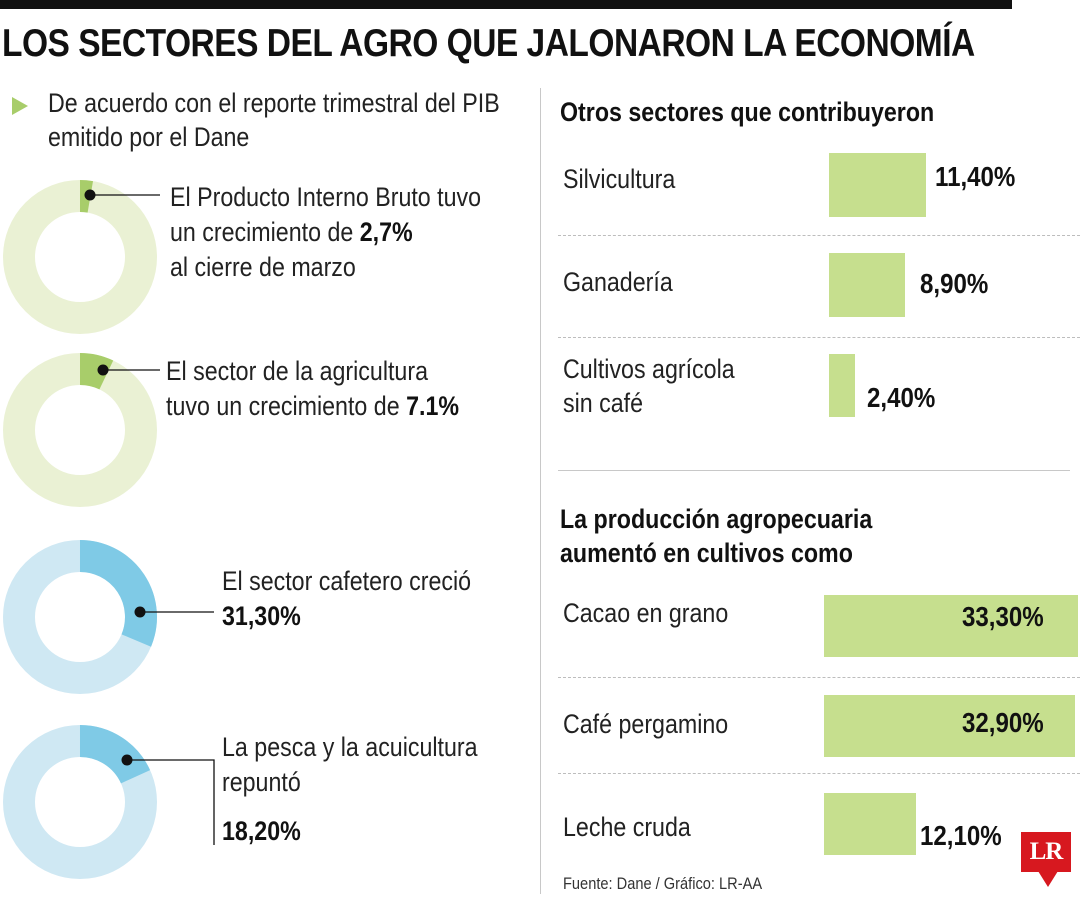  I want to click on bar-label-ganaderia: Ganadería, so click(618, 282).